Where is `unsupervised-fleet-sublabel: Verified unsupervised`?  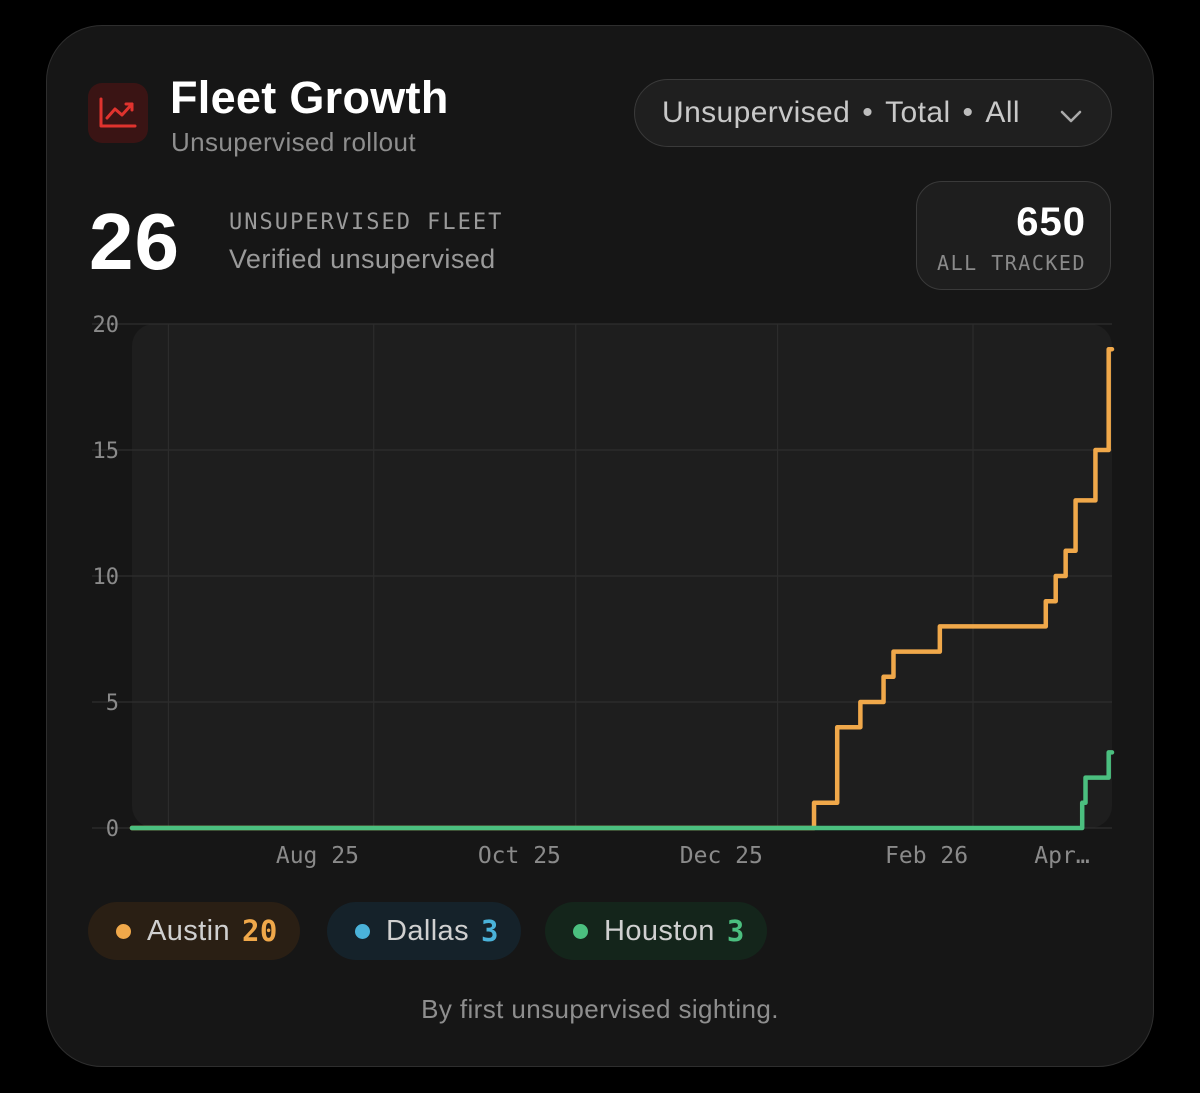
unsupervised-fleet-sublabel: Verified unsupervised is located at coordinates (362, 259).